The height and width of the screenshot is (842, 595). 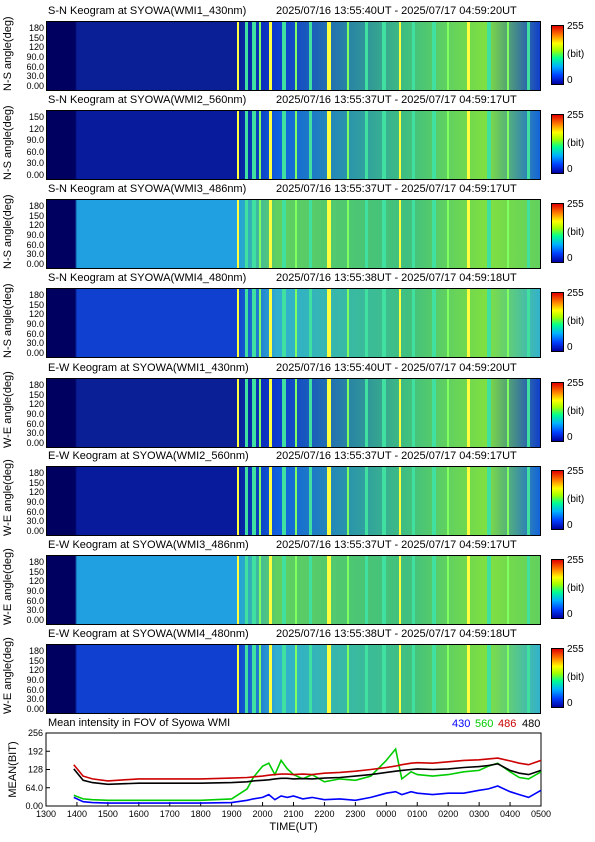 What do you see at coordinates (355, 814) in the screenshot?
I see `x-tick-label: 2300` at bounding box center [355, 814].